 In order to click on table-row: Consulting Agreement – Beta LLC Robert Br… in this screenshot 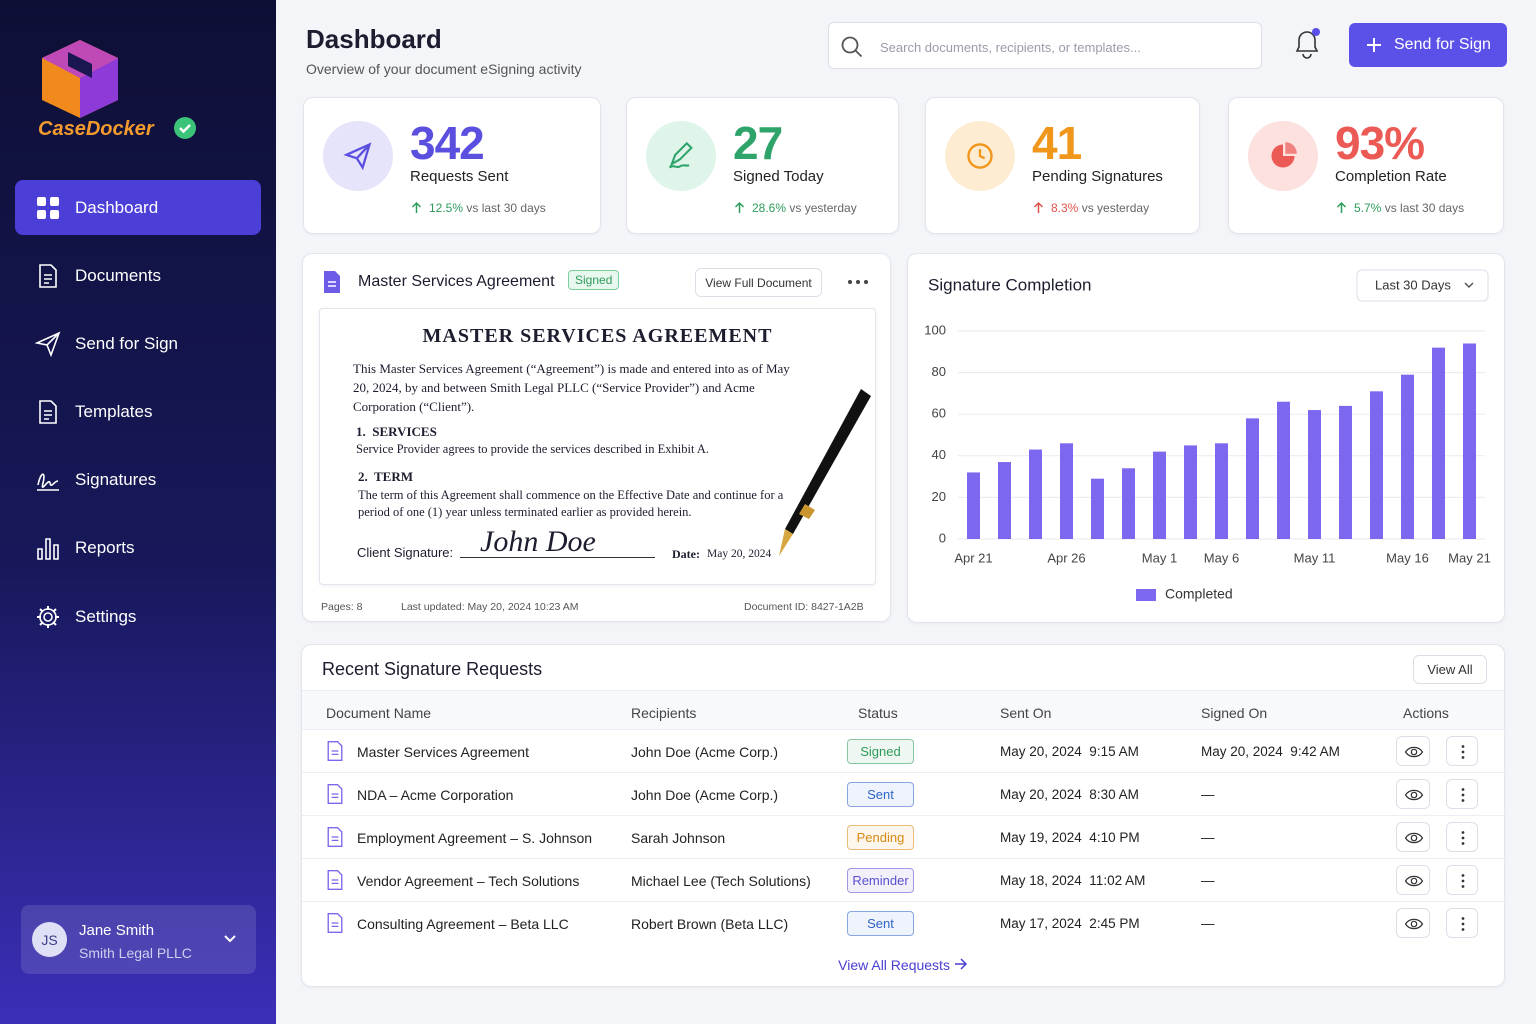, I will do `click(903, 922)`.